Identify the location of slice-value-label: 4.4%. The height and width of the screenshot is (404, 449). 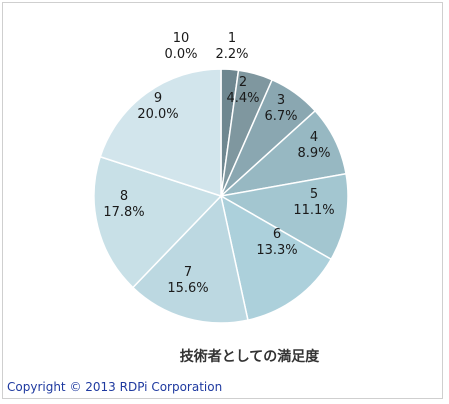
(242, 98).